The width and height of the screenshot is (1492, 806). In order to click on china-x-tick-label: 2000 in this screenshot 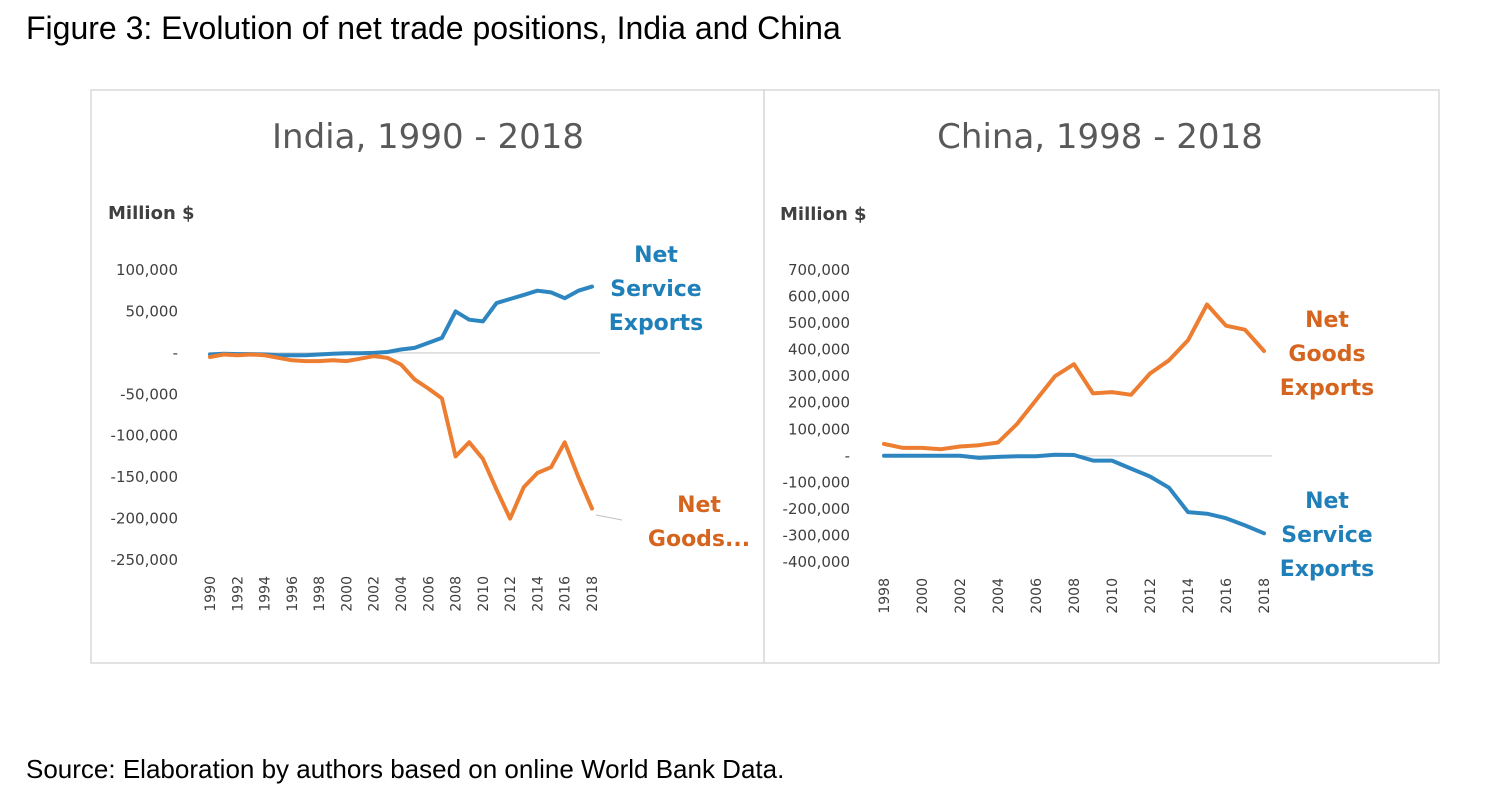, I will do `click(923, 596)`.